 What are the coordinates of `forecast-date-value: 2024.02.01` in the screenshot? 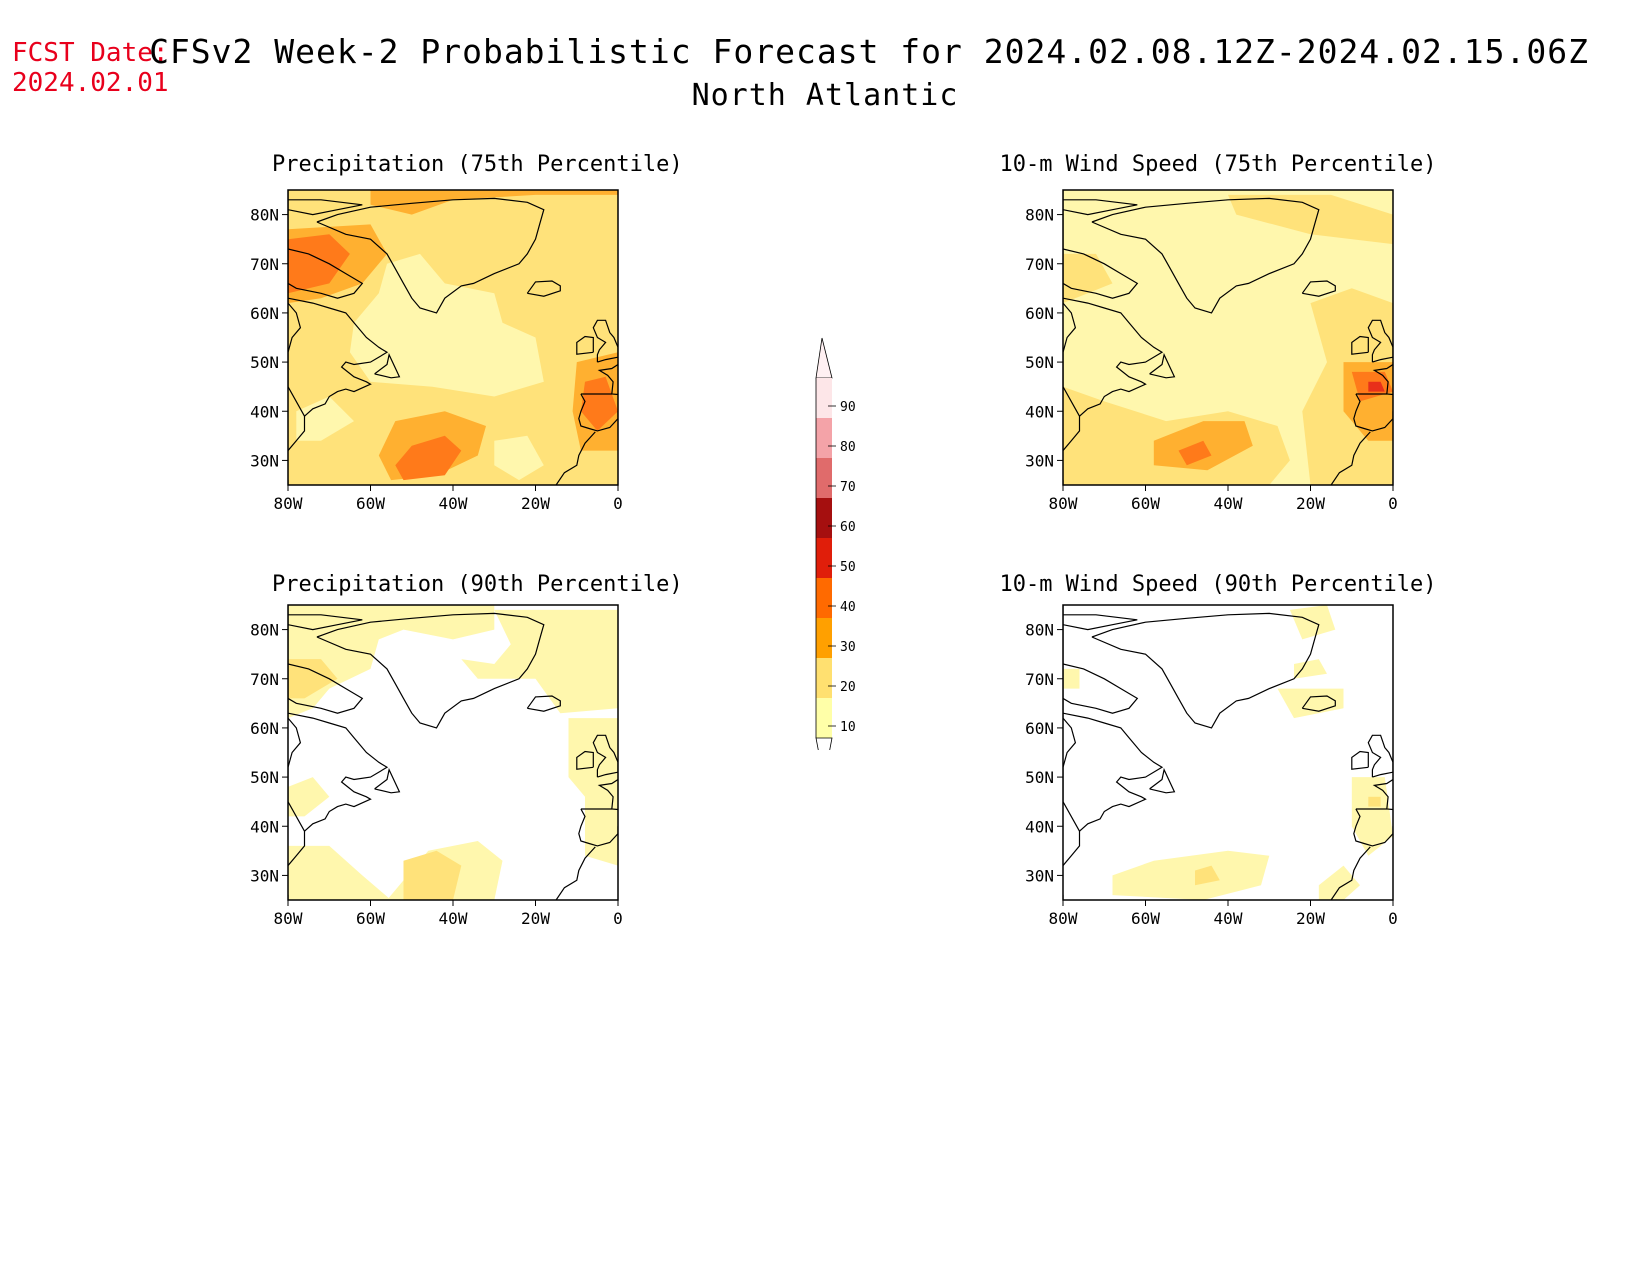 It's located at (90, 83).